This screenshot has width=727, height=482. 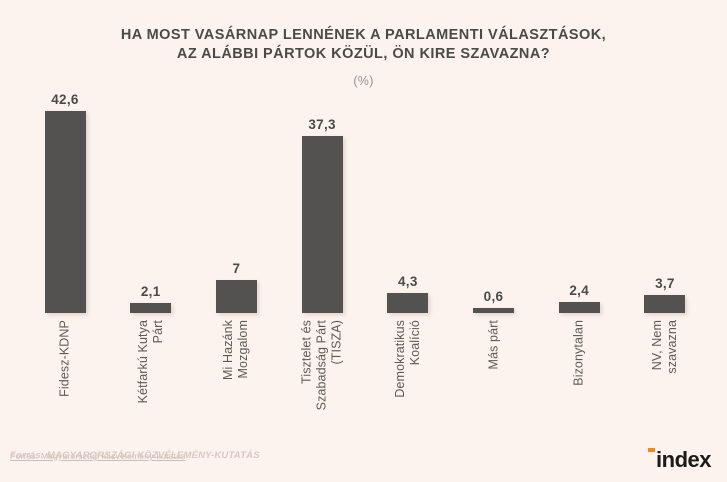 I want to click on x-axis-label-line: Mi Hazánk, so click(x=228, y=350).